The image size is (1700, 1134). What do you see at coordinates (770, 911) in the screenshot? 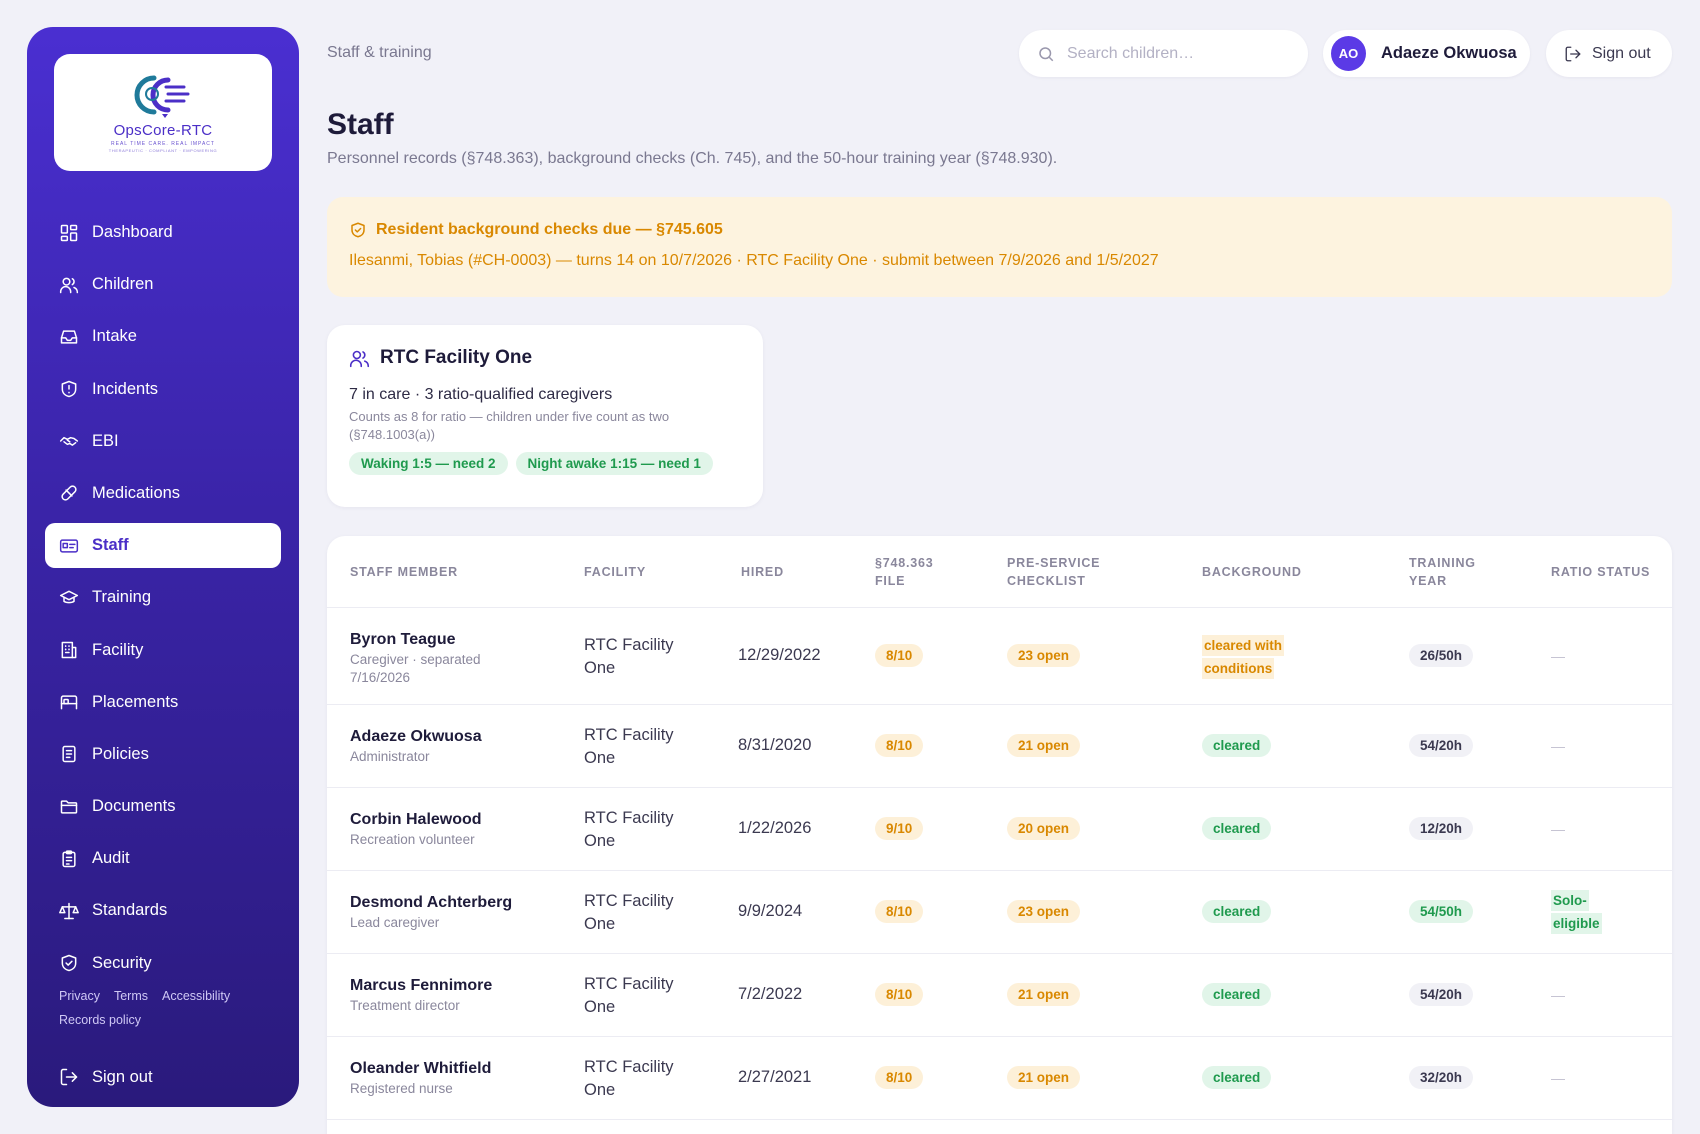
I see `hired-cell: 9/9/2024` at bounding box center [770, 911].